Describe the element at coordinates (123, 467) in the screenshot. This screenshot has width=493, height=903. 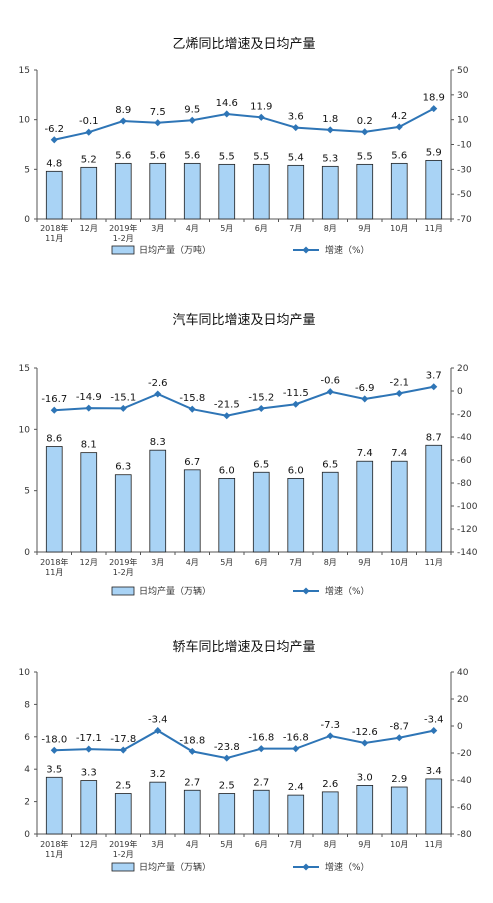
I see `bar-value-label: 6.3` at that location.